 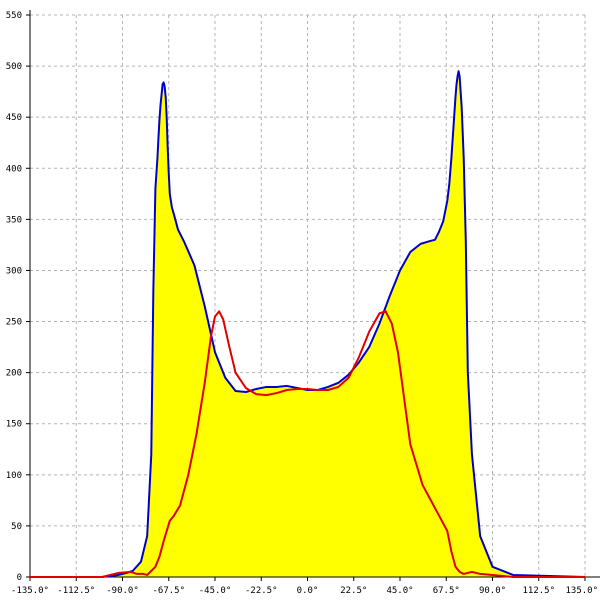 What do you see at coordinates (14, 271) in the screenshot?
I see `y-tick-label: 300` at bounding box center [14, 271].